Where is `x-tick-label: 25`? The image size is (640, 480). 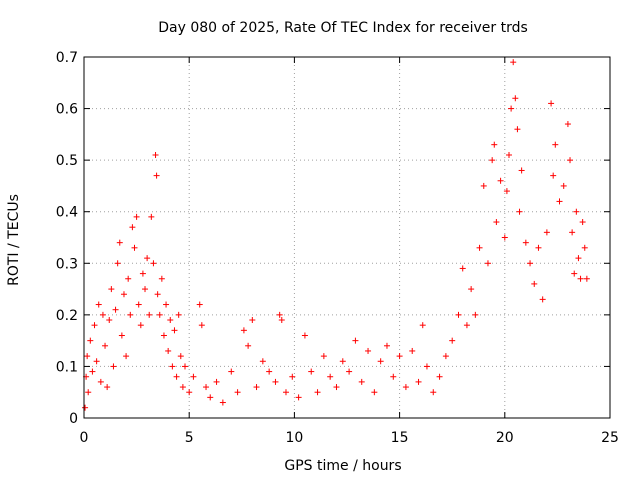 x-tick-label: 25 is located at coordinates (610, 438).